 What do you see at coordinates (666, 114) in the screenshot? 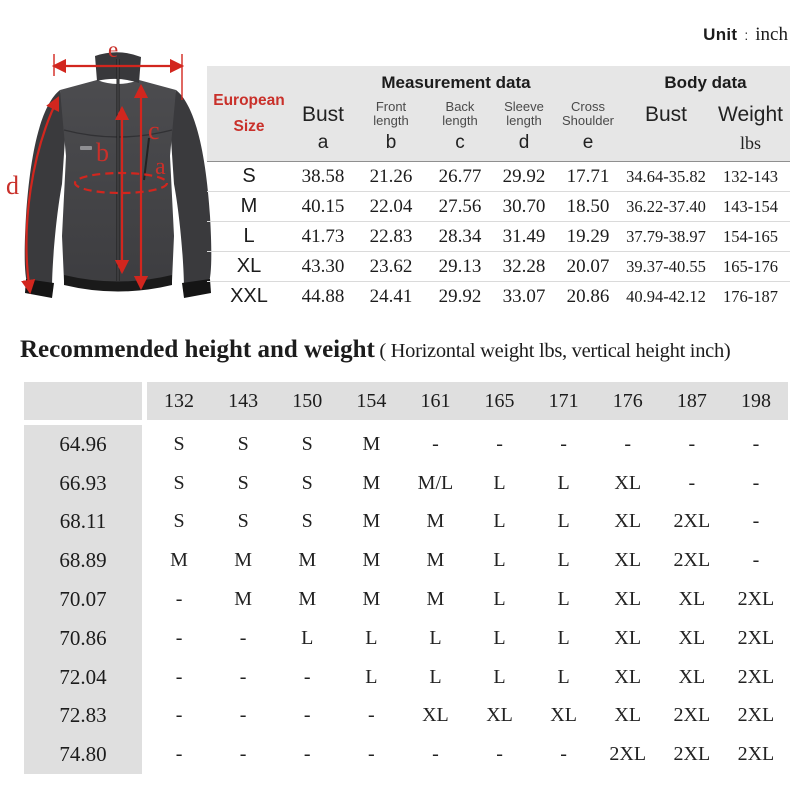
I see `col-body-bust-title: Bust` at bounding box center [666, 114].